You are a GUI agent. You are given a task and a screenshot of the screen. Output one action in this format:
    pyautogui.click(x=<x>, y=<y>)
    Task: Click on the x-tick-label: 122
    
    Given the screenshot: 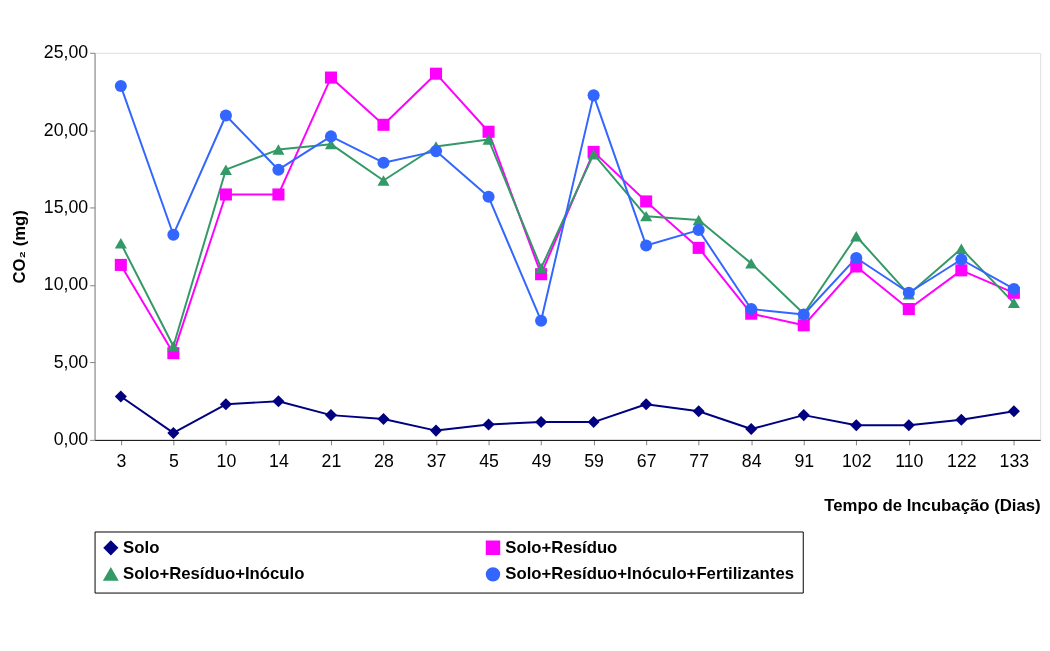 What is the action you would take?
    pyautogui.click(x=962, y=460)
    